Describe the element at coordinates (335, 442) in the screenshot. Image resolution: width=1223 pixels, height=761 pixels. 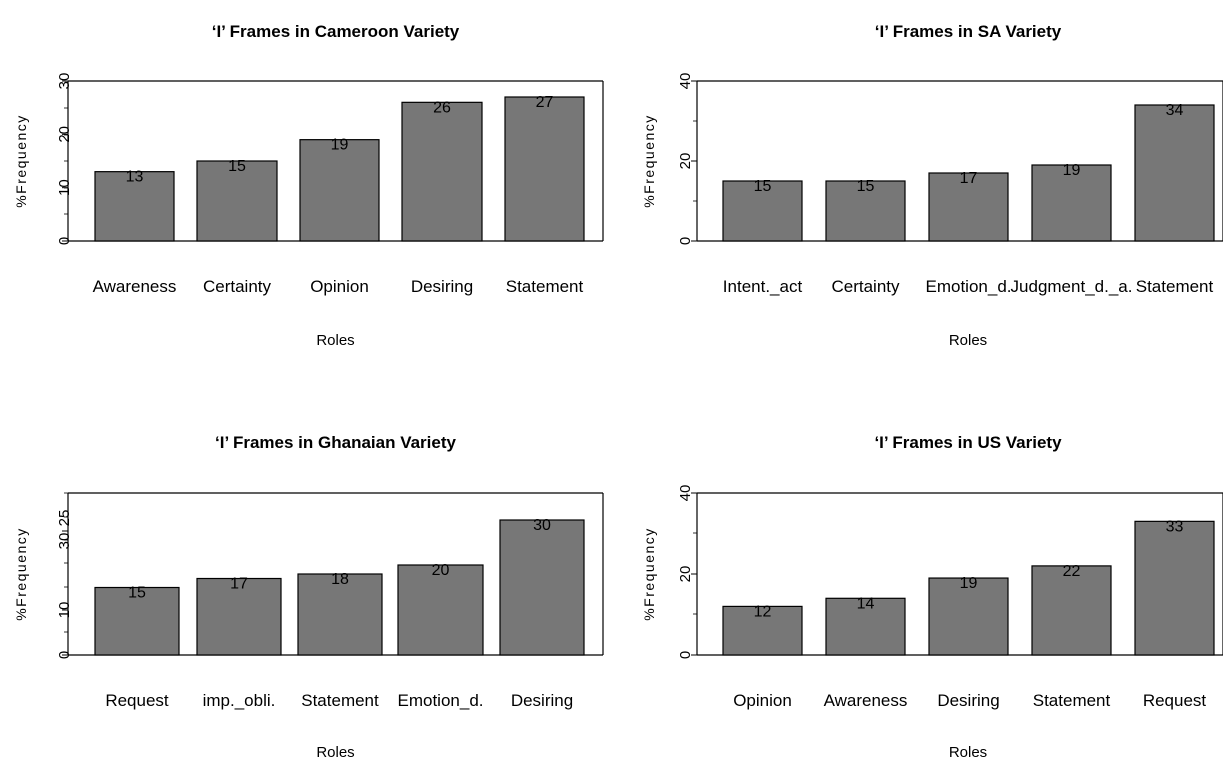
I see `chart-title: ‘I’ Frames in Ghanaian Variety` at that location.